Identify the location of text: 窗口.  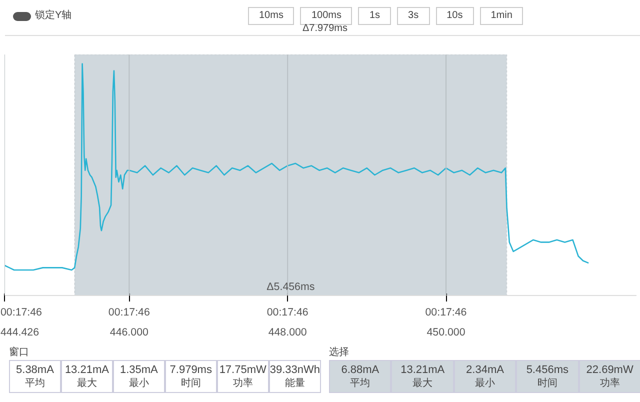
(19, 353).